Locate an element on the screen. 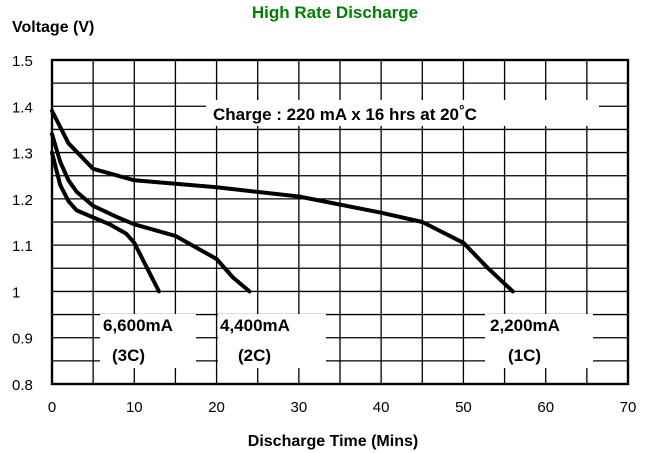  y-tick-label: 1.2 is located at coordinates (22, 200).